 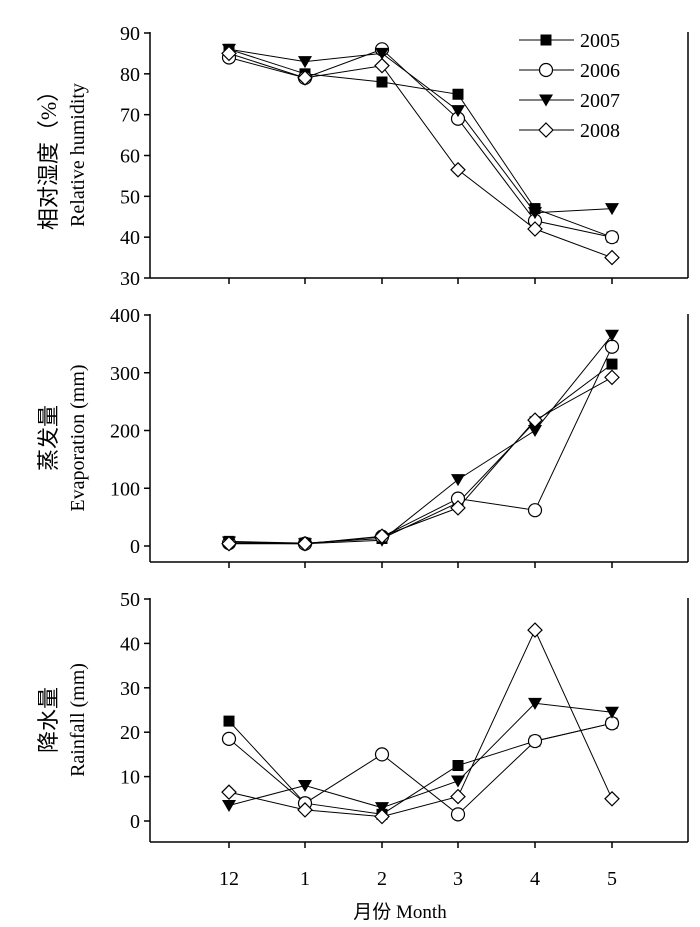 I want to click on x-tick-label: 5, so click(x=612, y=879).